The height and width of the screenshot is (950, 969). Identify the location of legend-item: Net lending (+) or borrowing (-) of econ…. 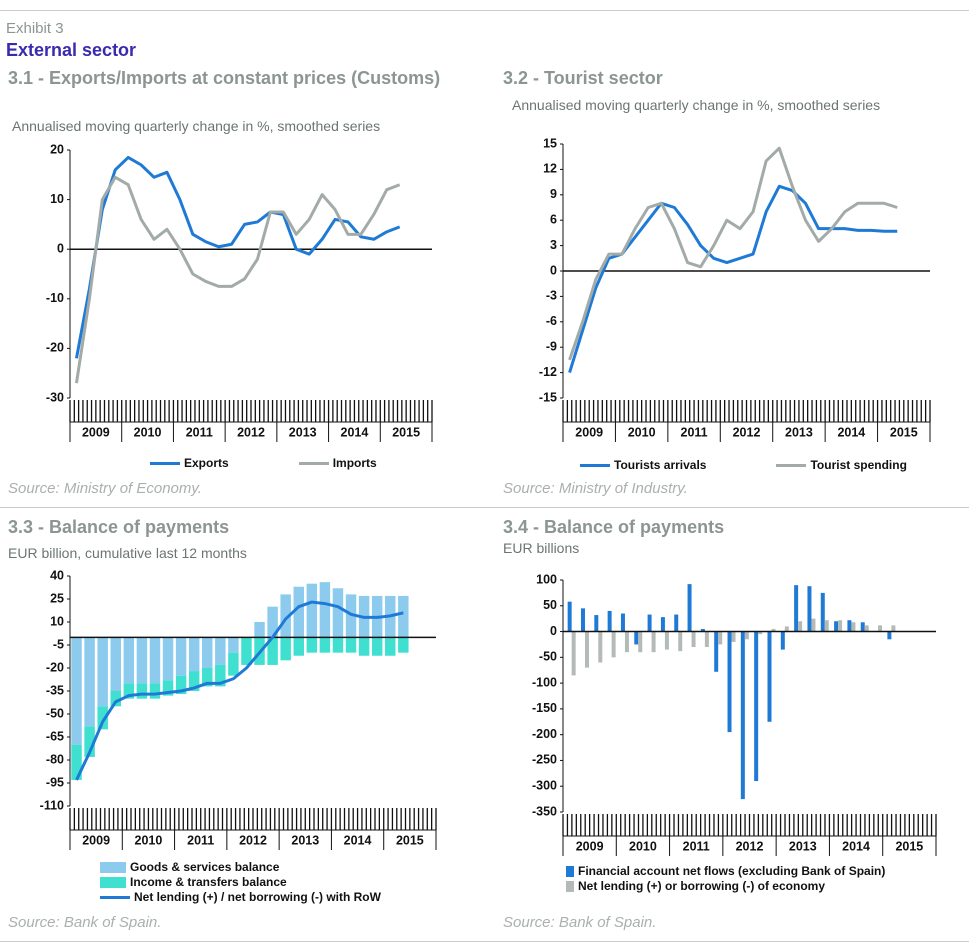
(725, 886).